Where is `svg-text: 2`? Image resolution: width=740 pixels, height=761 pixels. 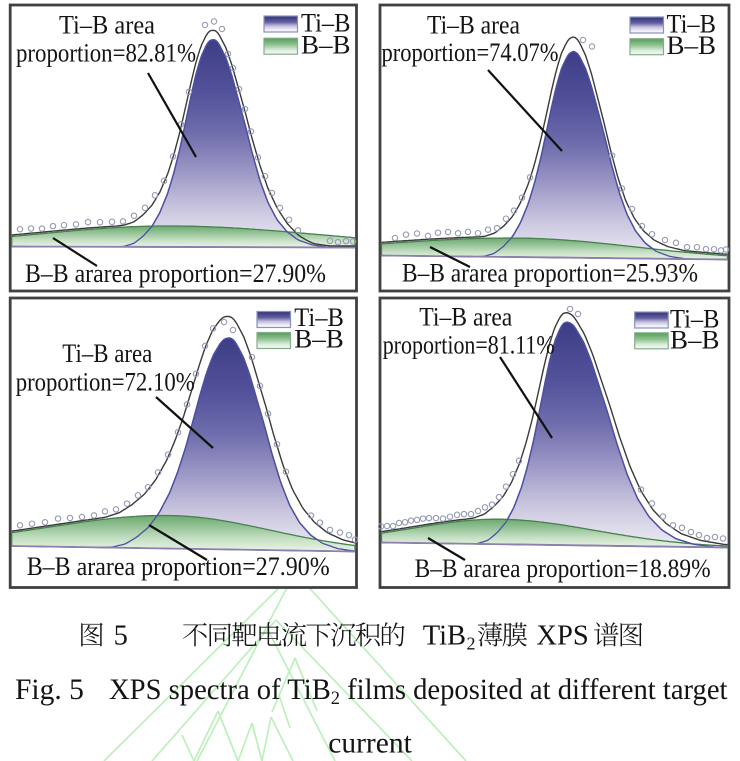 svg-text: 2 is located at coordinates (471, 644).